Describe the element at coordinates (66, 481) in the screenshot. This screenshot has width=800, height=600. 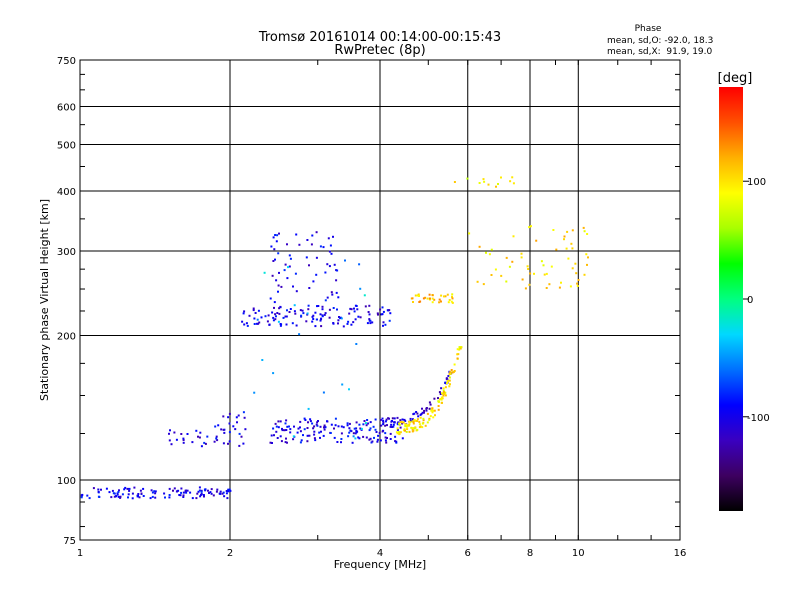
I see `y-tick-label: 100` at that location.